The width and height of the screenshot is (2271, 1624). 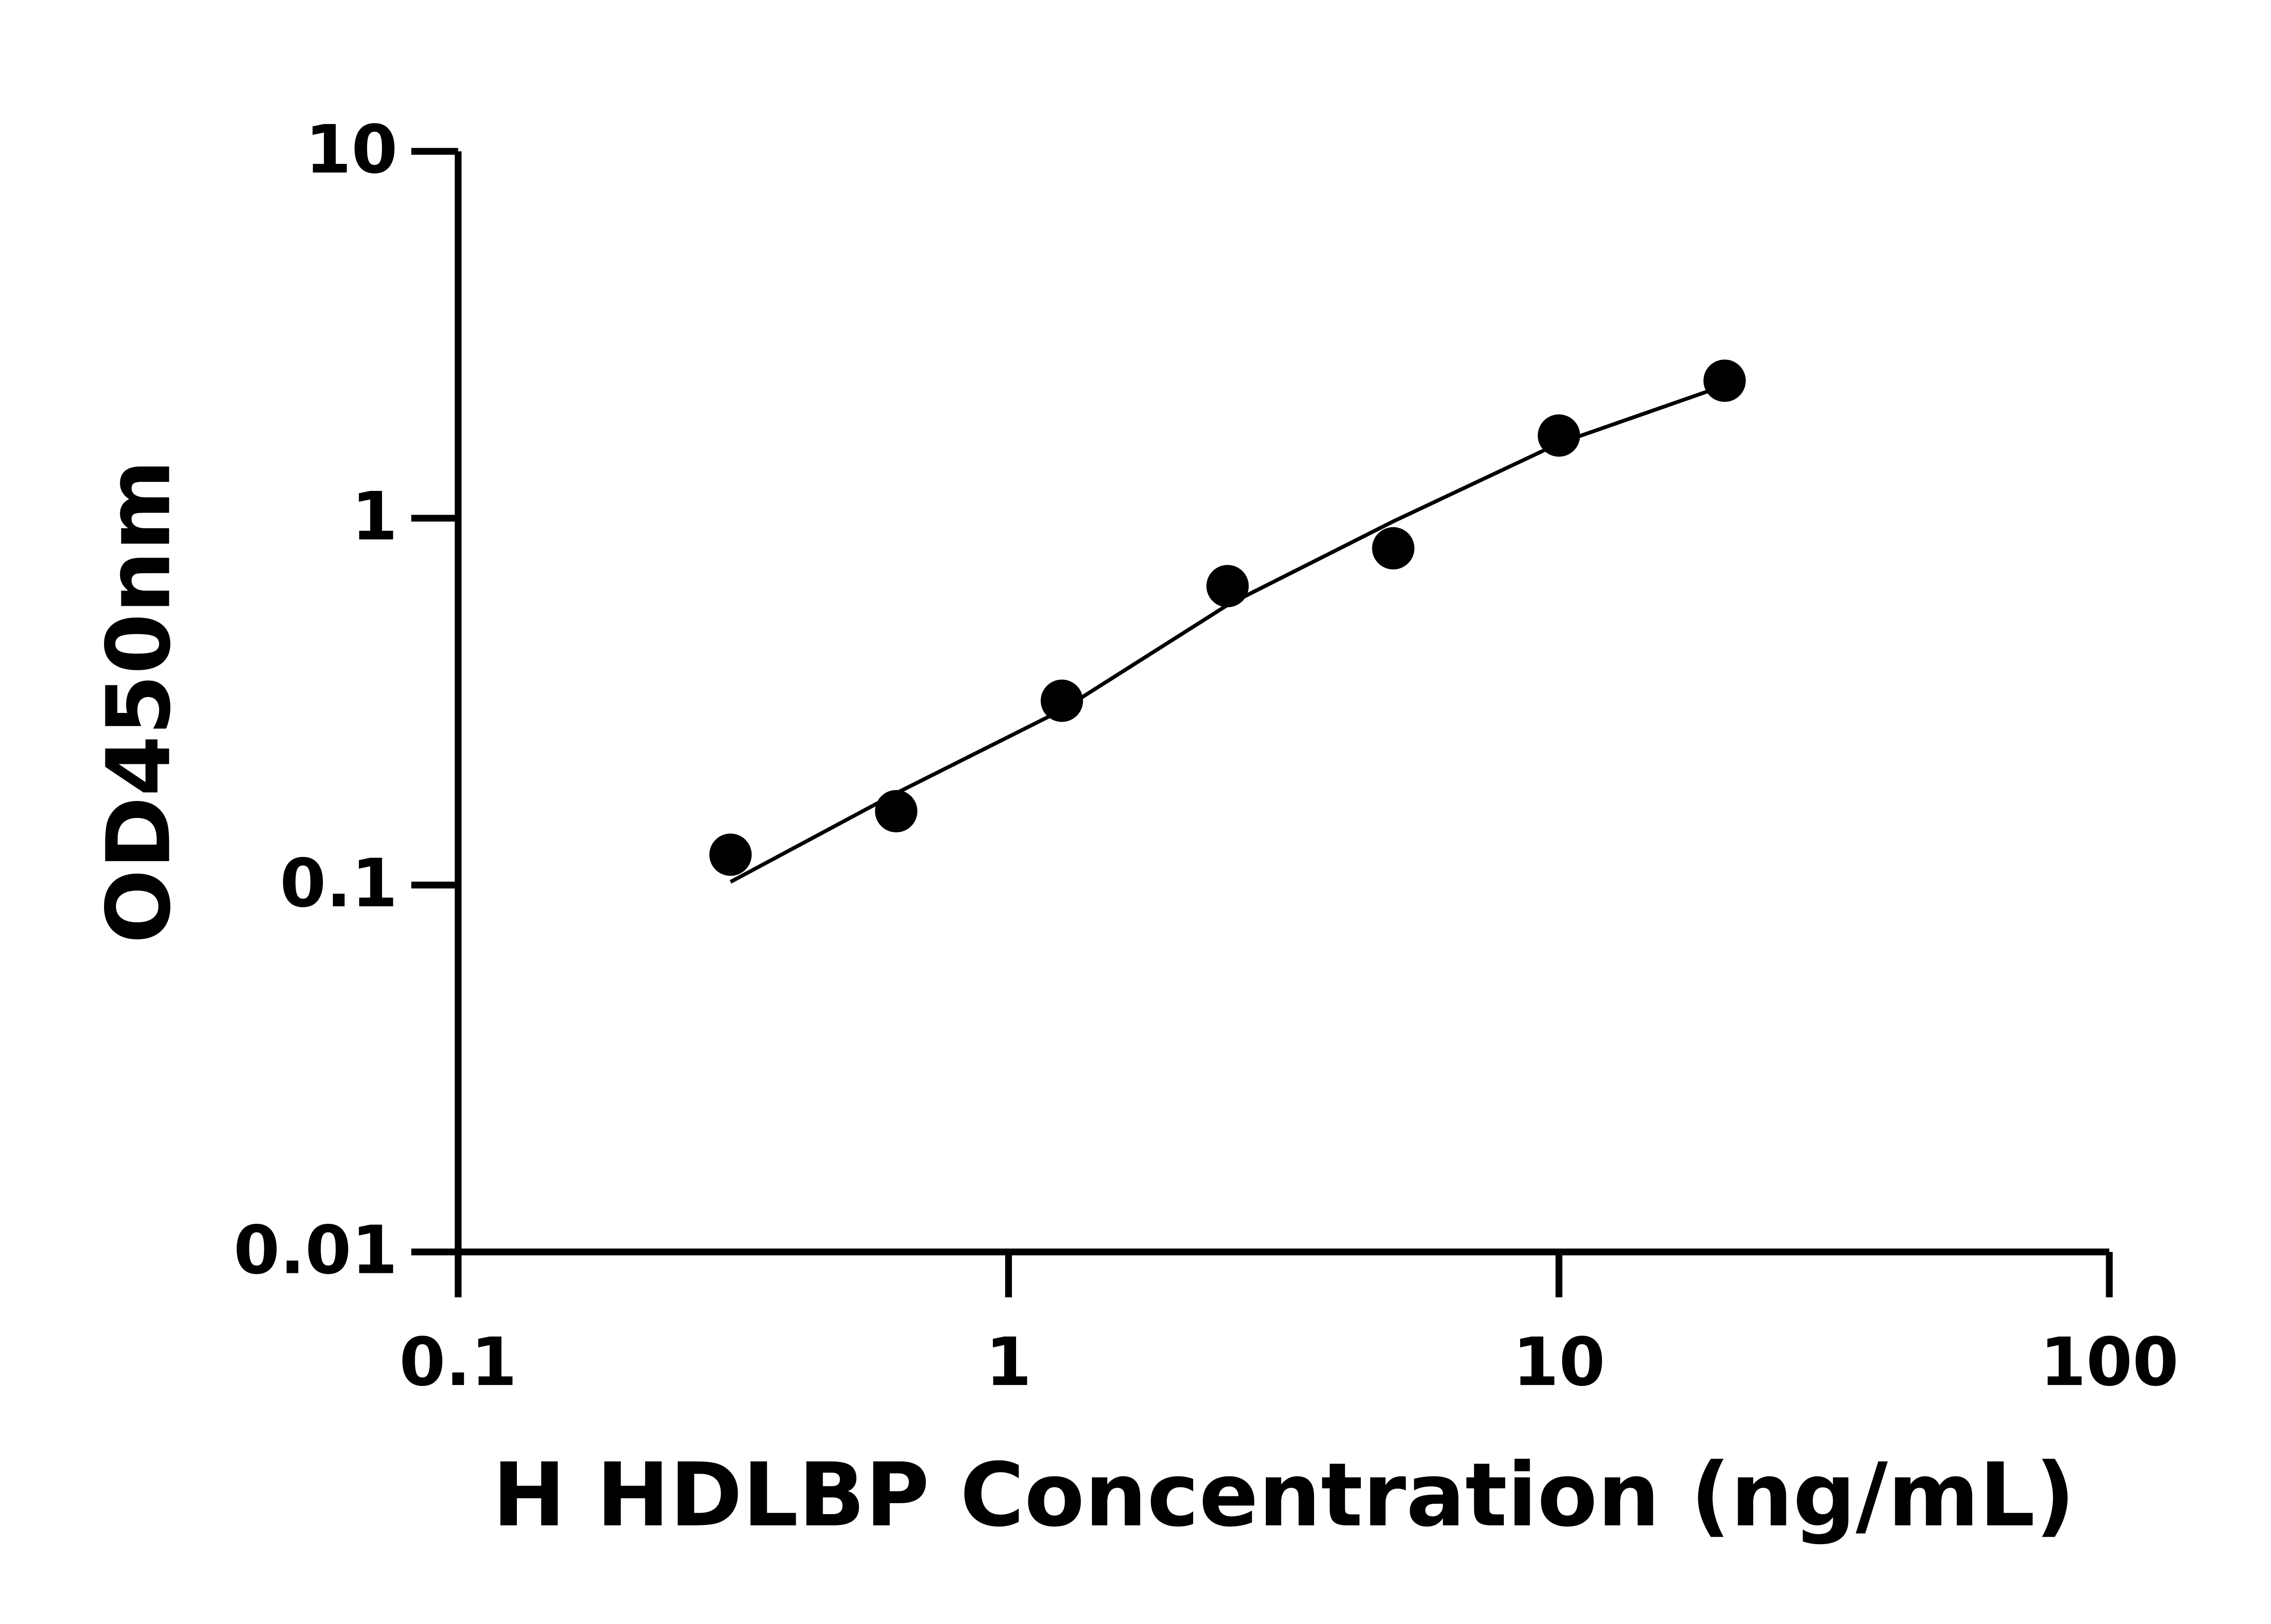 I want to click on x-tick-label: 100, so click(x=2109, y=1362).